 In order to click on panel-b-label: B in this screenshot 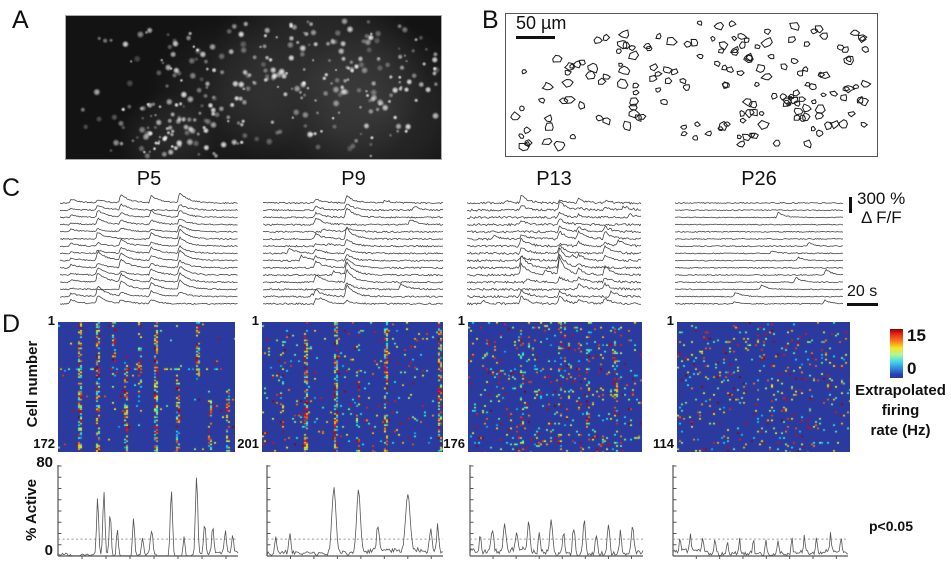, I will do `click(490, 20)`.